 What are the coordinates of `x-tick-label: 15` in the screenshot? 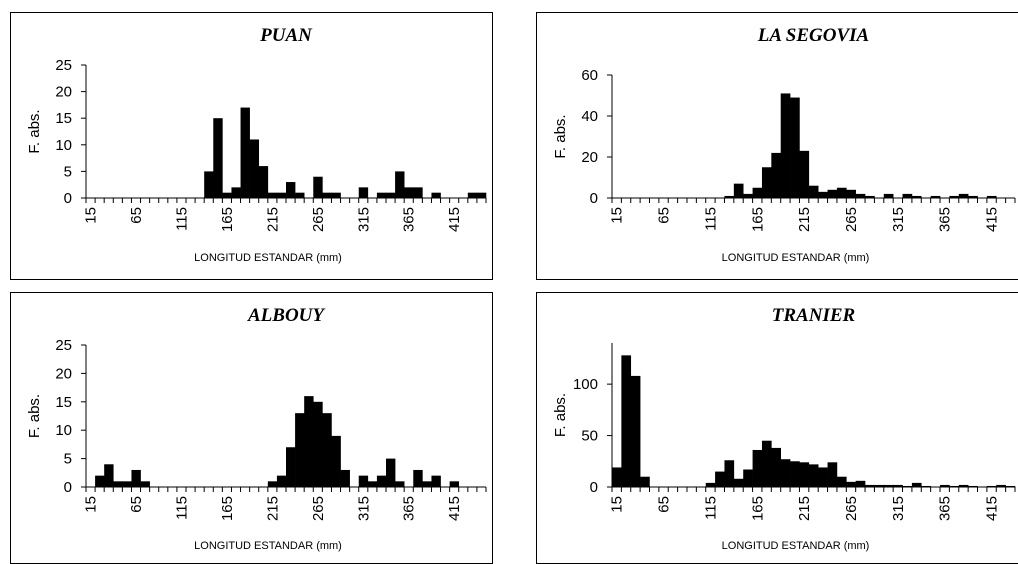 It's located at (617, 504).